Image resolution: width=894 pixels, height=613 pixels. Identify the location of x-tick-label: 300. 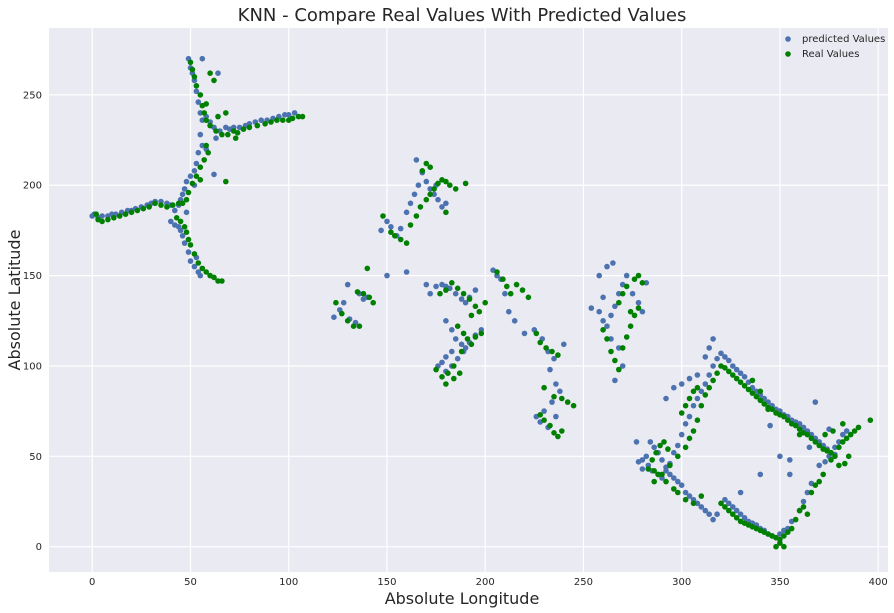
(681, 582).